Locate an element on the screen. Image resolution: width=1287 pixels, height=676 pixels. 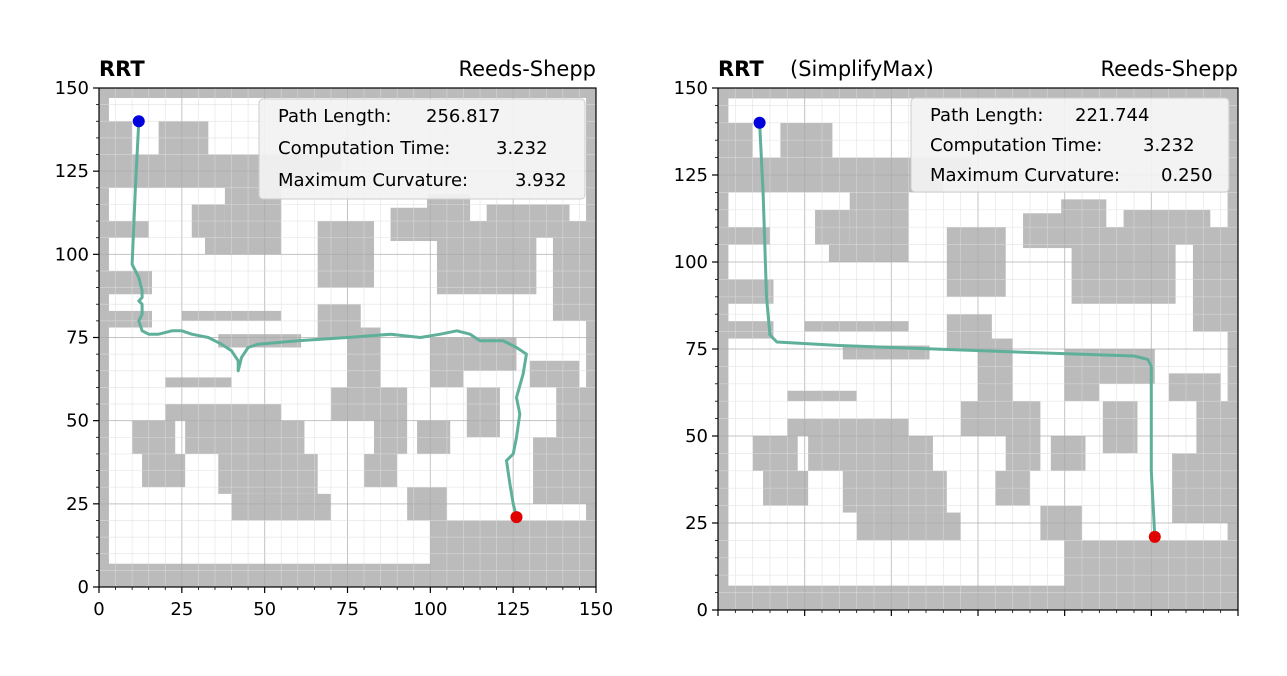
x-tick-label: 125 is located at coordinates (513, 609).